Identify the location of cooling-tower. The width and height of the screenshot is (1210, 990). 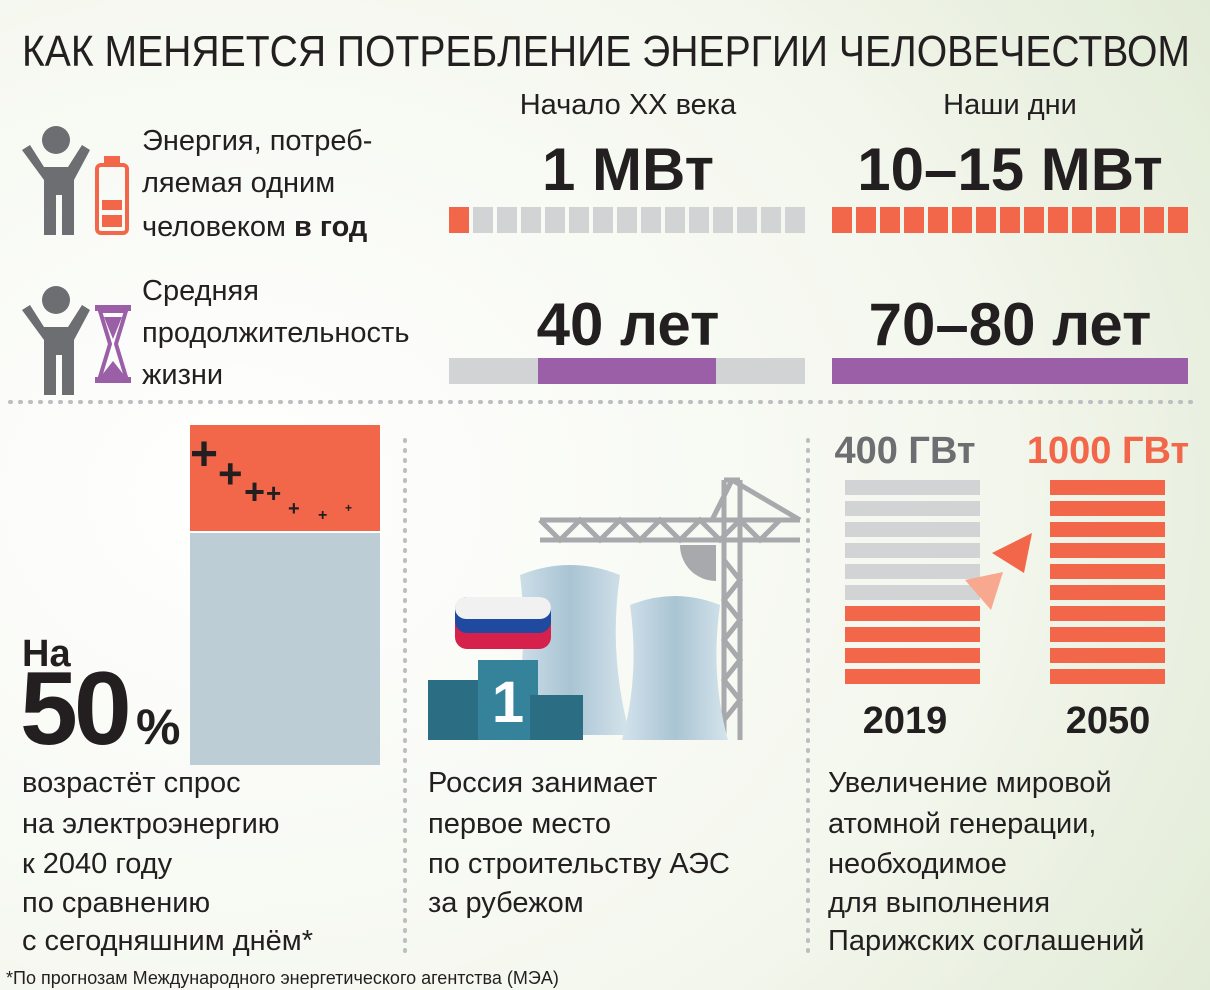
(675, 668).